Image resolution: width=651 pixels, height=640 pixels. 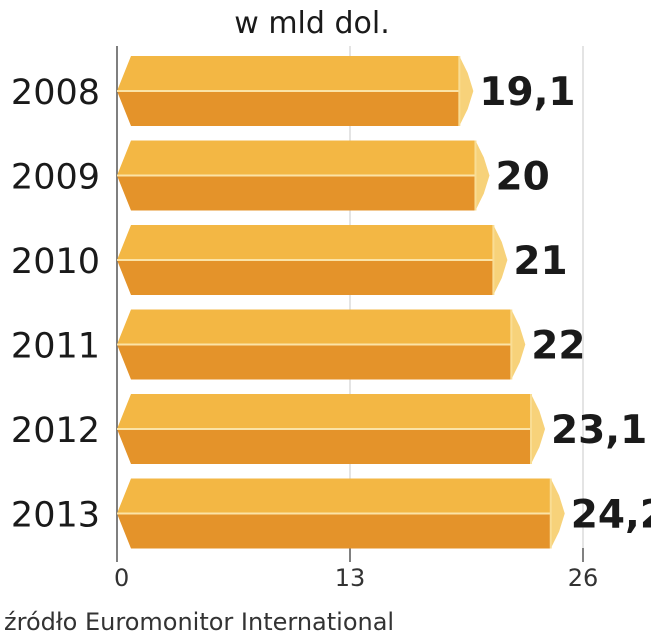 I want to click on category-label: 2011, so click(x=55, y=347).